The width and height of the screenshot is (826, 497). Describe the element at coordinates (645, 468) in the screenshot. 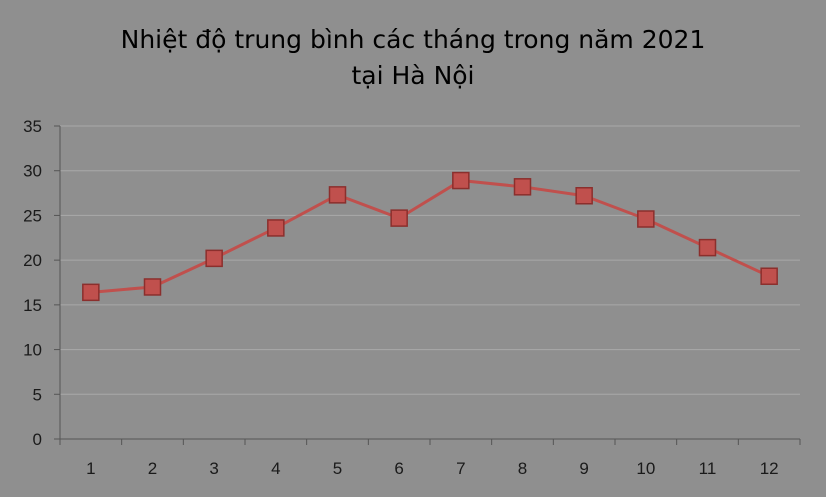

I see `x-tick-label-10: 10` at that location.